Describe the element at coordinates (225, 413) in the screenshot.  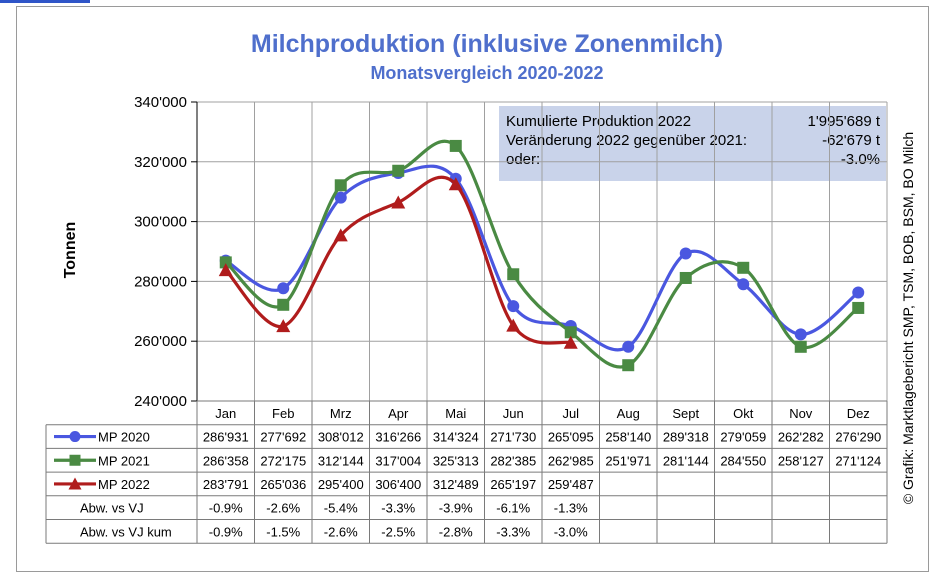
I see `category-label-jan: Jan` at that location.